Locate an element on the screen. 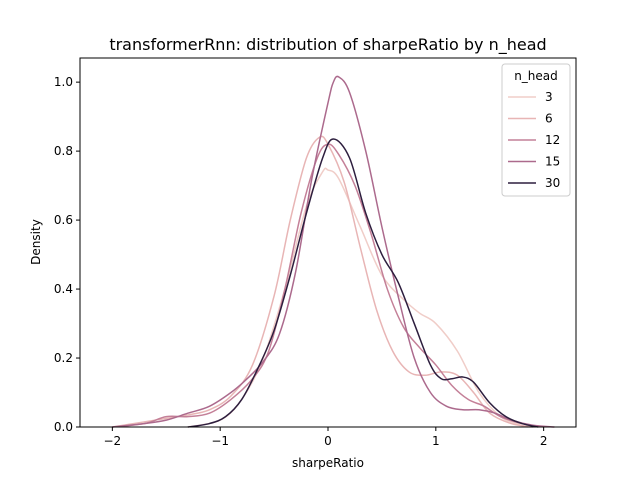 The height and width of the screenshot is (480, 640). legend-label-3: 3 is located at coordinates (549, 97).